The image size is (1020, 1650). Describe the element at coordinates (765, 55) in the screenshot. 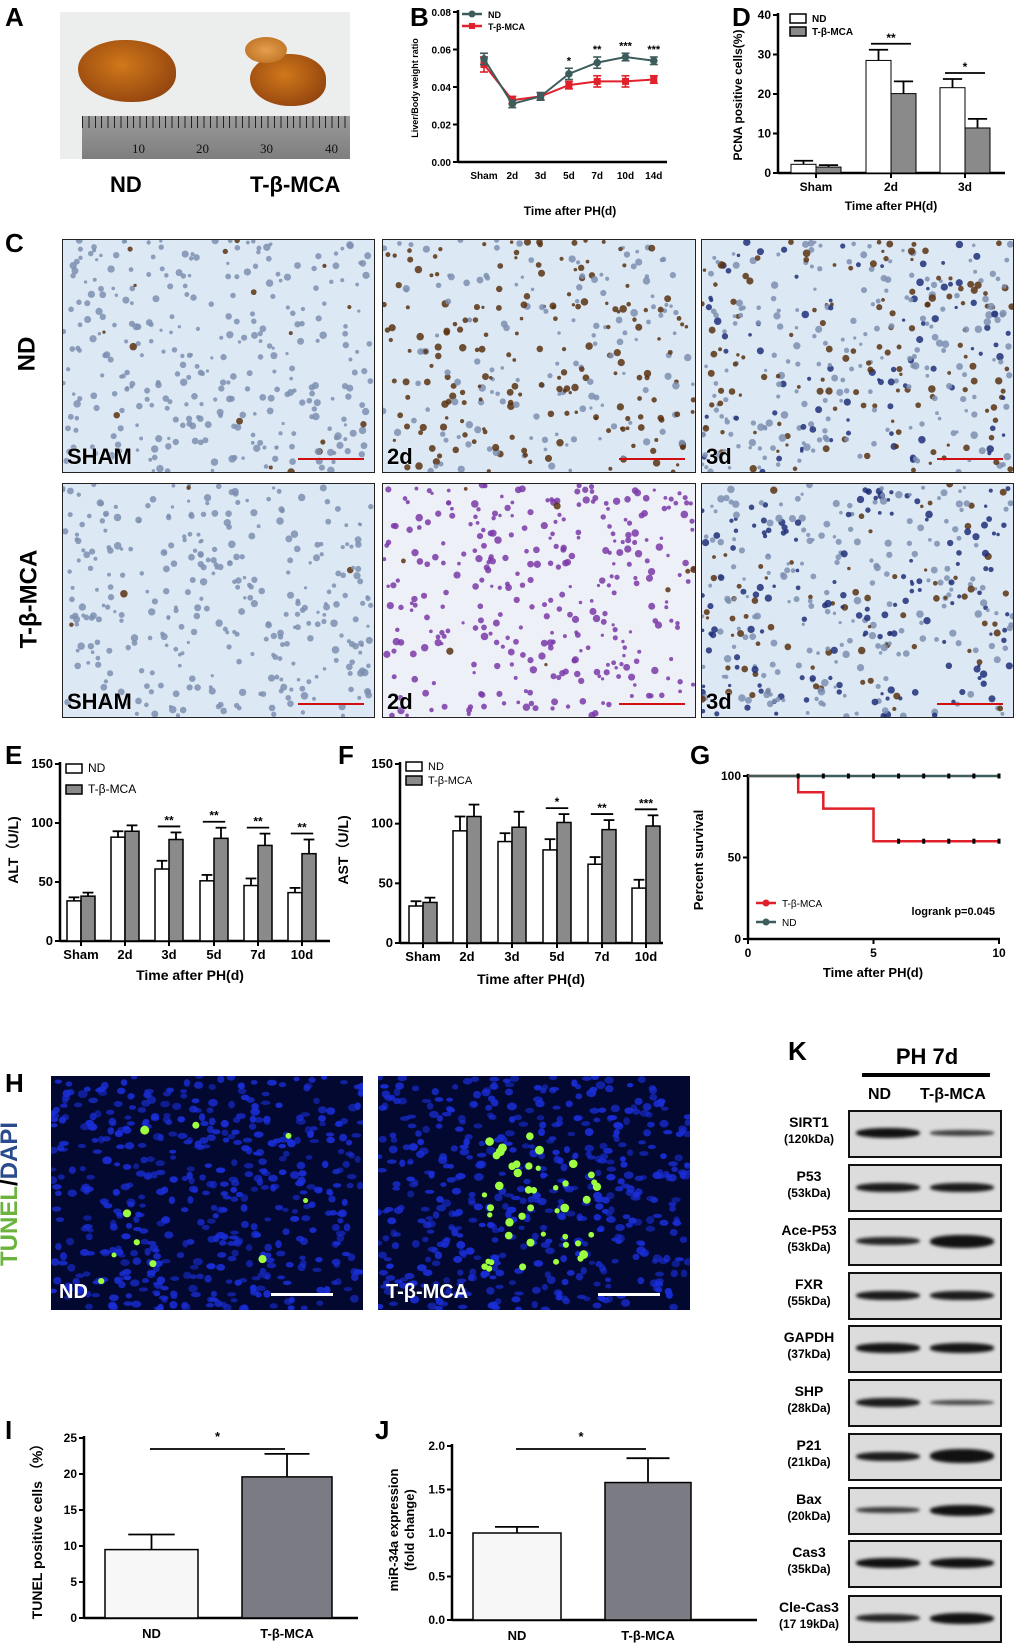

I see `y-tick-label: 30` at that location.